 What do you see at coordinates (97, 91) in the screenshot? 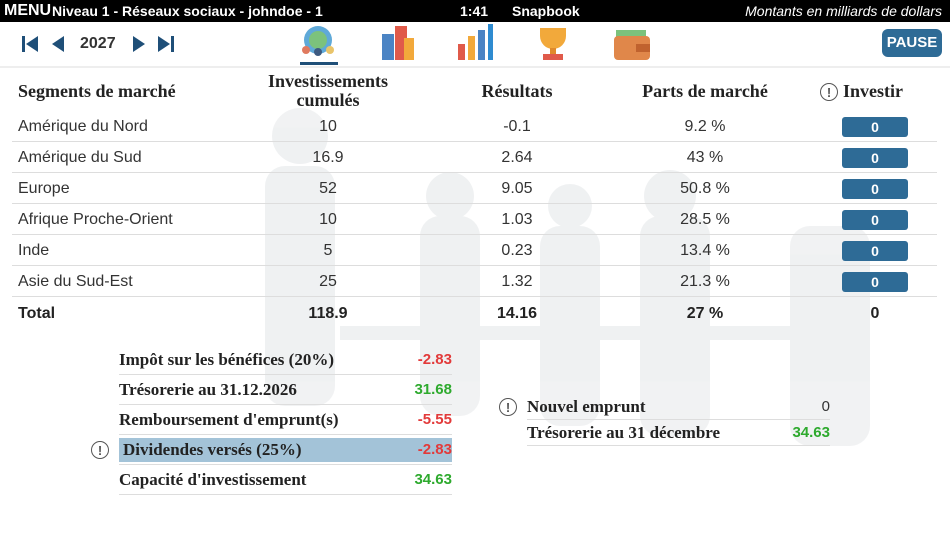
I see `column-header: Segments de marché` at bounding box center [97, 91].